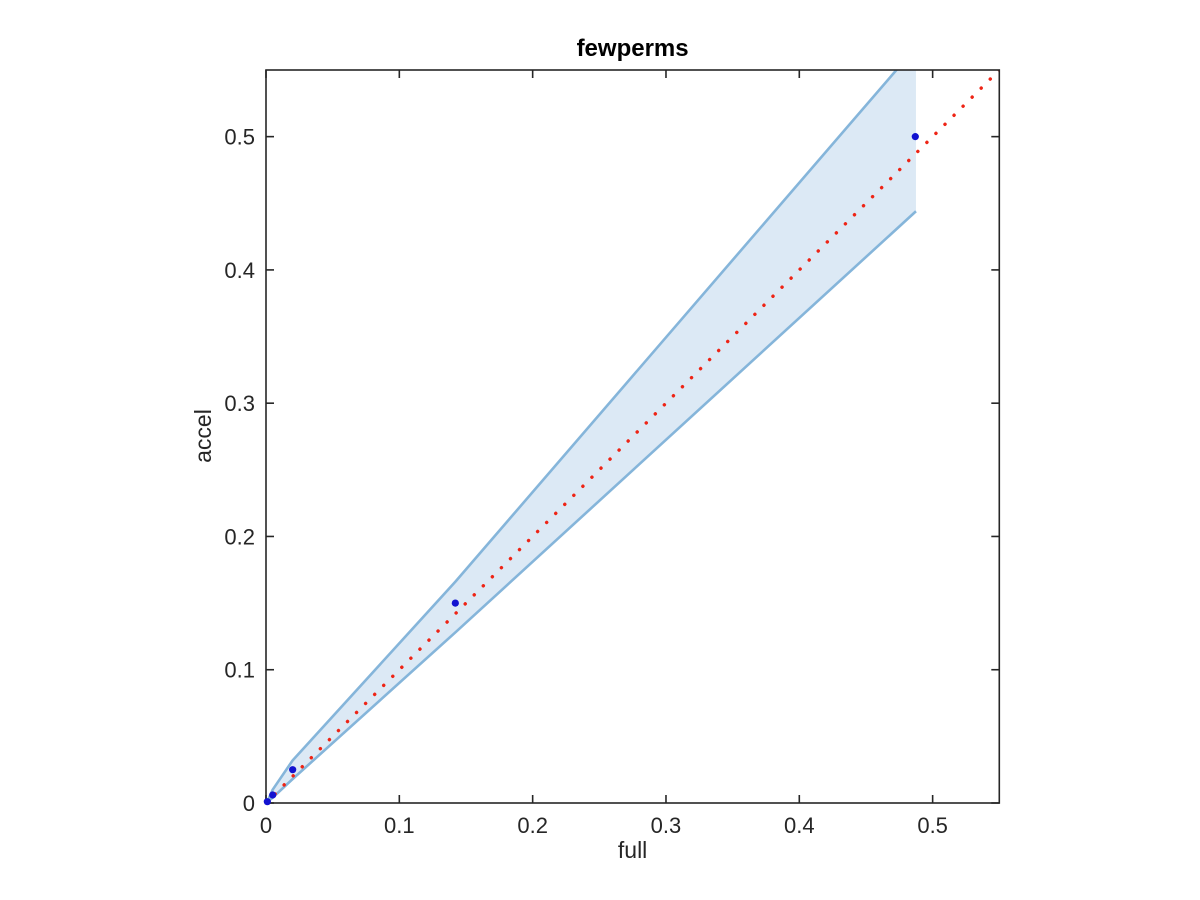 The width and height of the screenshot is (1200, 900). What do you see at coordinates (633, 48) in the screenshot?
I see `chart-title: fewperms` at bounding box center [633, 48].